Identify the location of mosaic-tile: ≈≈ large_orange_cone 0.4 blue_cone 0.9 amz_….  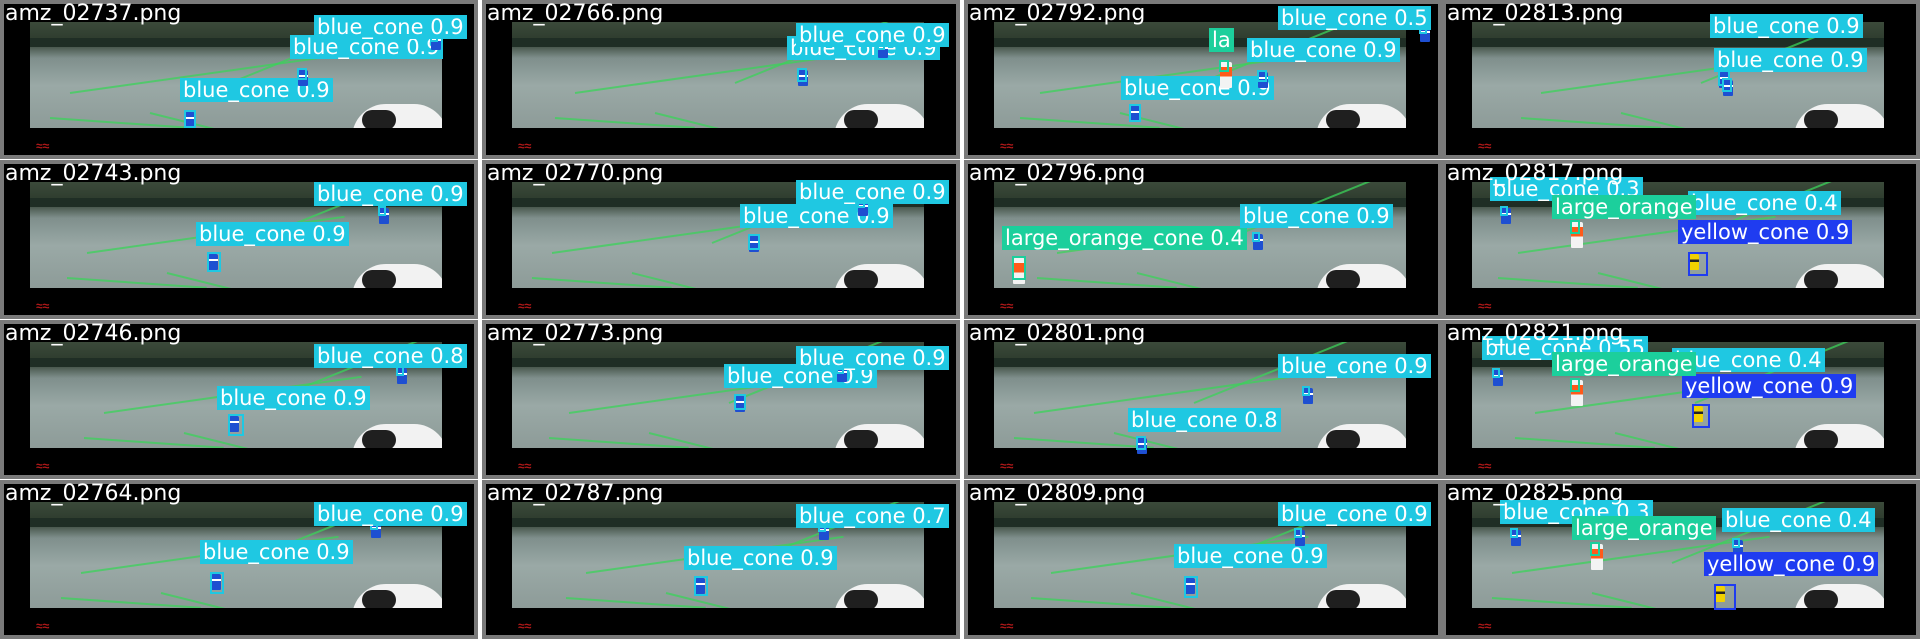
(1203, 239).